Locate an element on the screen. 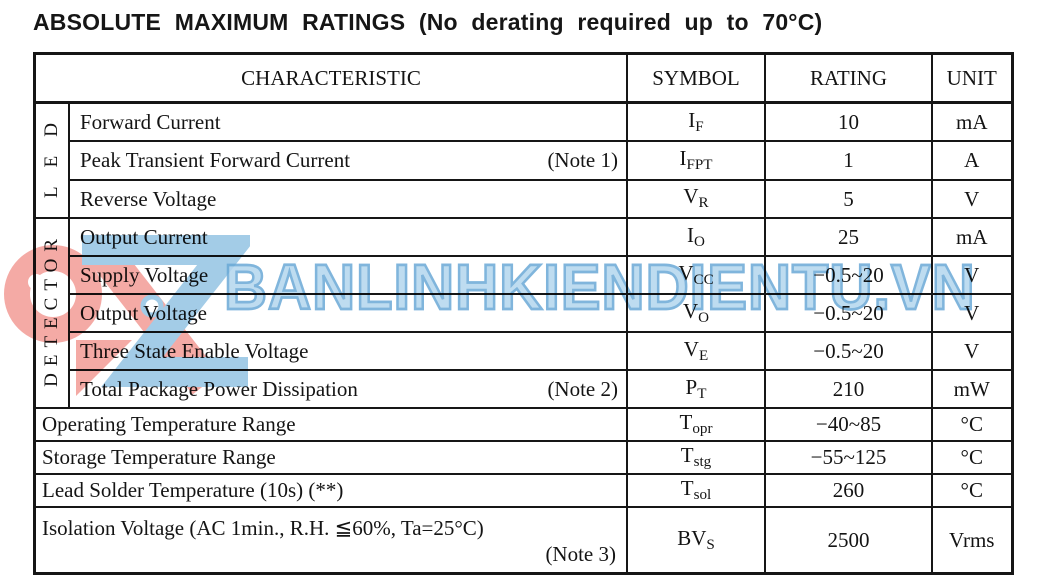 The image size is (1039, 575). characteristic-cell: Storage Temperature Range is located at coordinates (330, 457).